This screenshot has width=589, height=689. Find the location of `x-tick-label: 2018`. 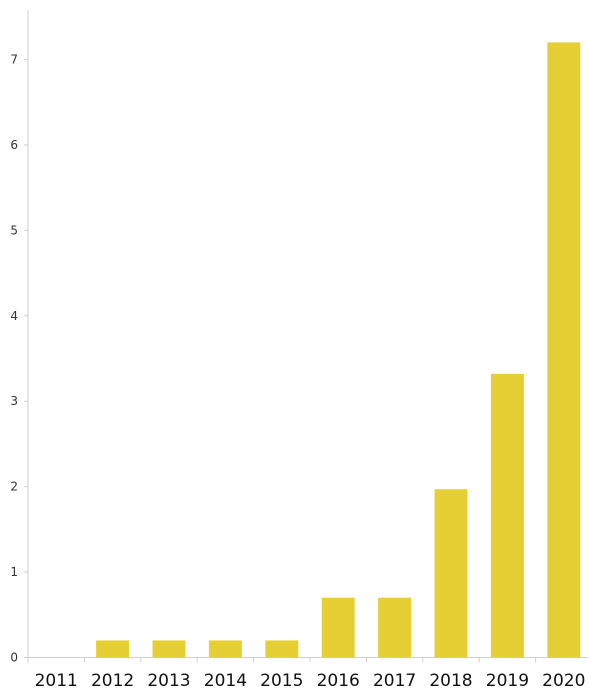

x-tick-label: 2018 is located at coordinates (450, 680).